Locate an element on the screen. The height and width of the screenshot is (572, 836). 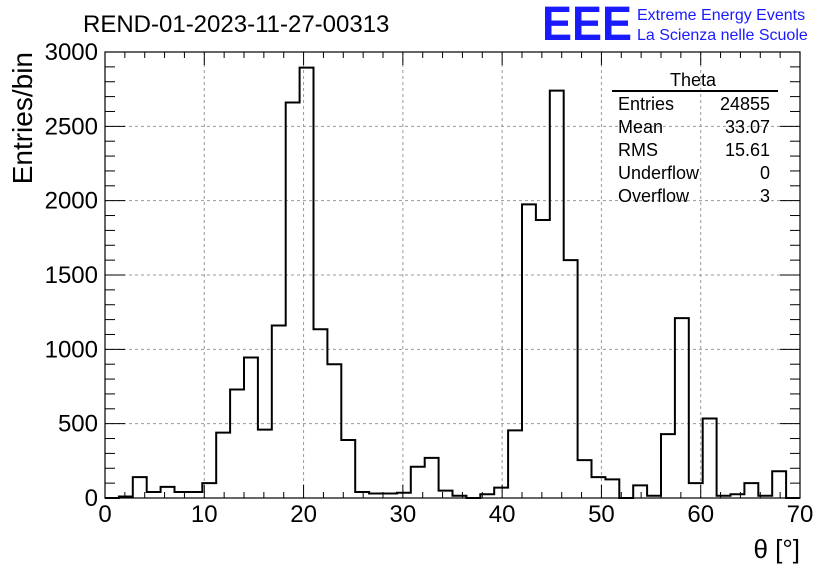
x-tick-label: 20 is located at coordinates (303, 514).